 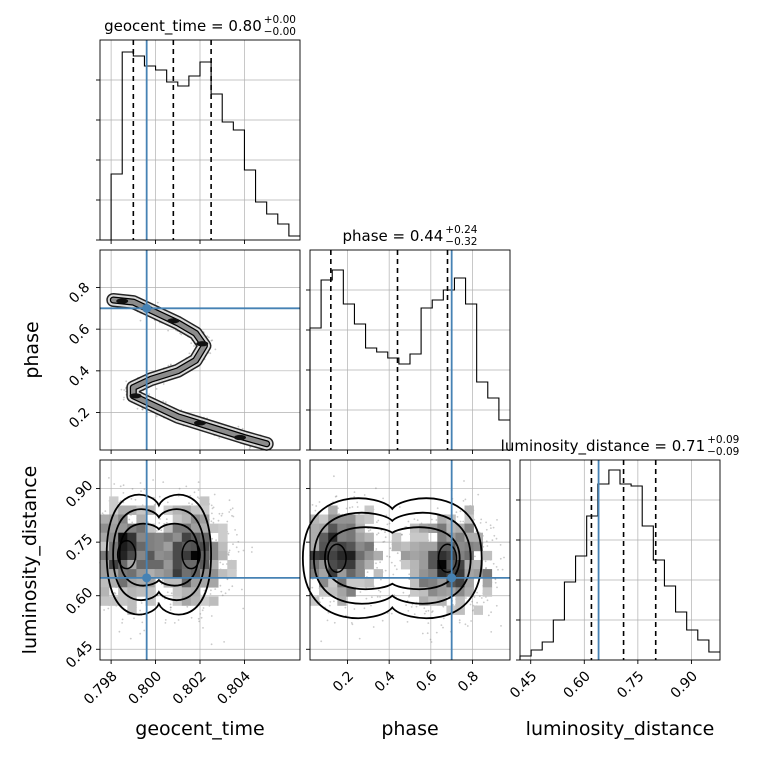 I want to click on panel-2-title-value: phase = 0.44, so click(x=393, y=236).